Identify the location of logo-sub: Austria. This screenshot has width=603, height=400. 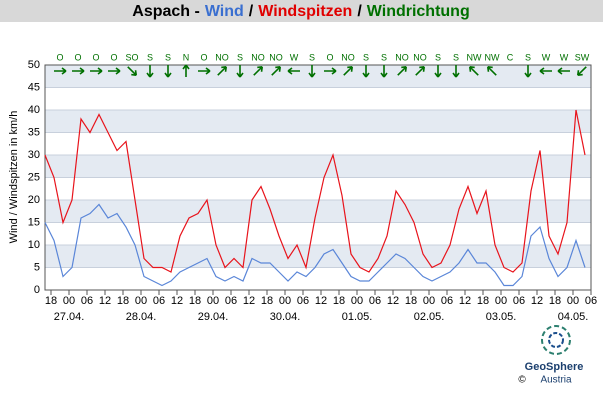
(556, 380).